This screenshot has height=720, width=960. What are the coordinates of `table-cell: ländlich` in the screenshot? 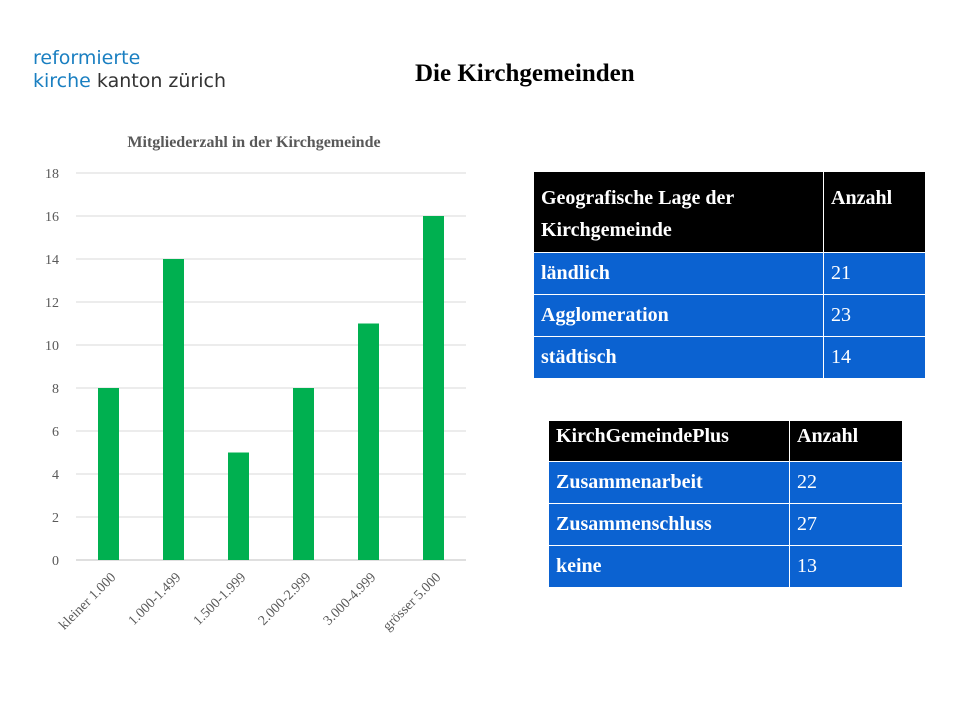 It's located at (678, 273).